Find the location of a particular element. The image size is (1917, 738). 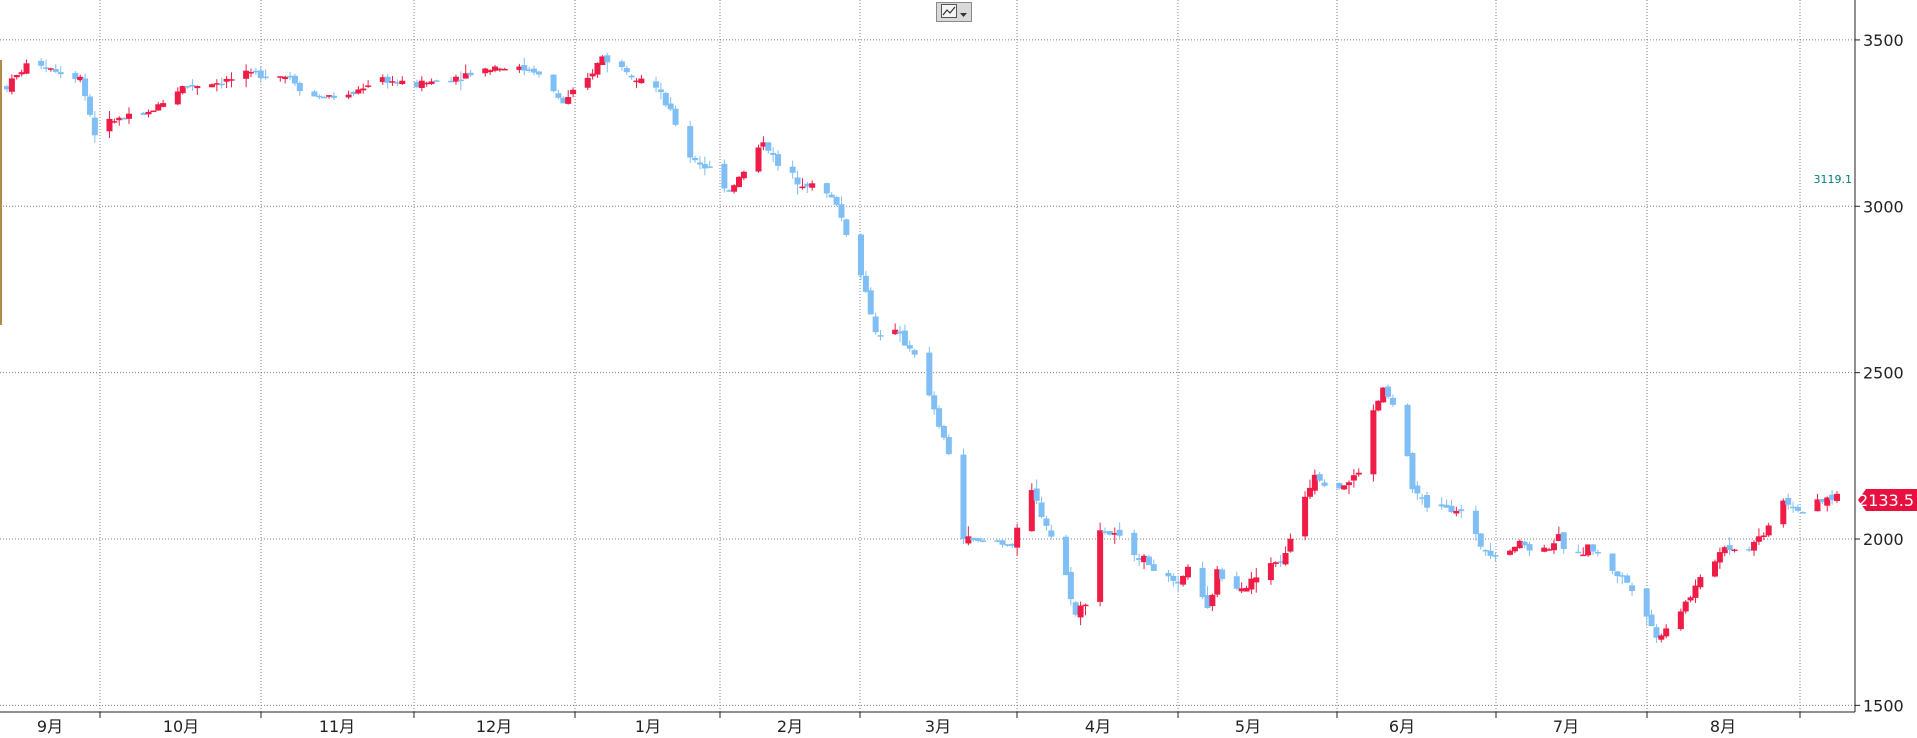

crosshair-price-label: 3119.1 is located at coordinates (1833, 179).